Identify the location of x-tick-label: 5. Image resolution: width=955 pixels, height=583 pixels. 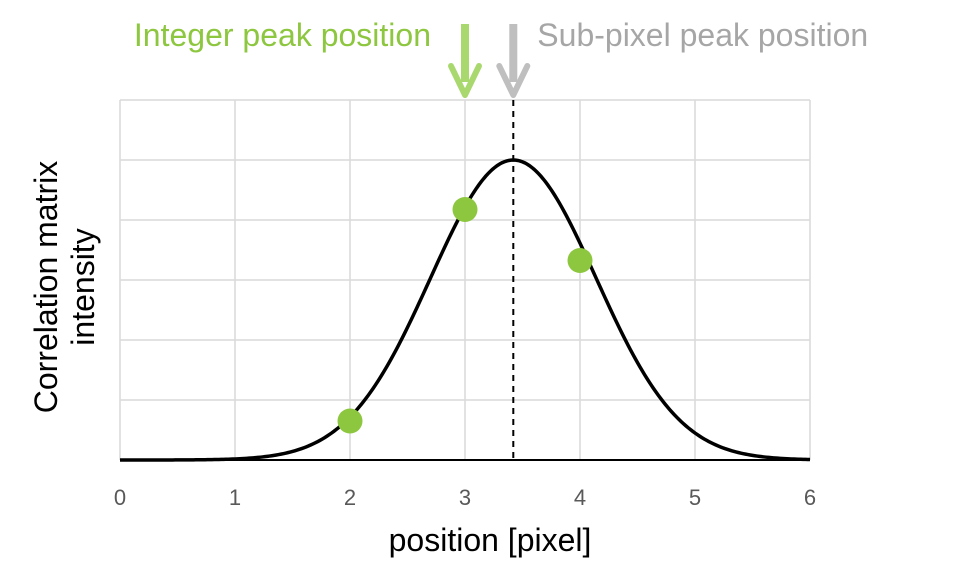
(695, 497).